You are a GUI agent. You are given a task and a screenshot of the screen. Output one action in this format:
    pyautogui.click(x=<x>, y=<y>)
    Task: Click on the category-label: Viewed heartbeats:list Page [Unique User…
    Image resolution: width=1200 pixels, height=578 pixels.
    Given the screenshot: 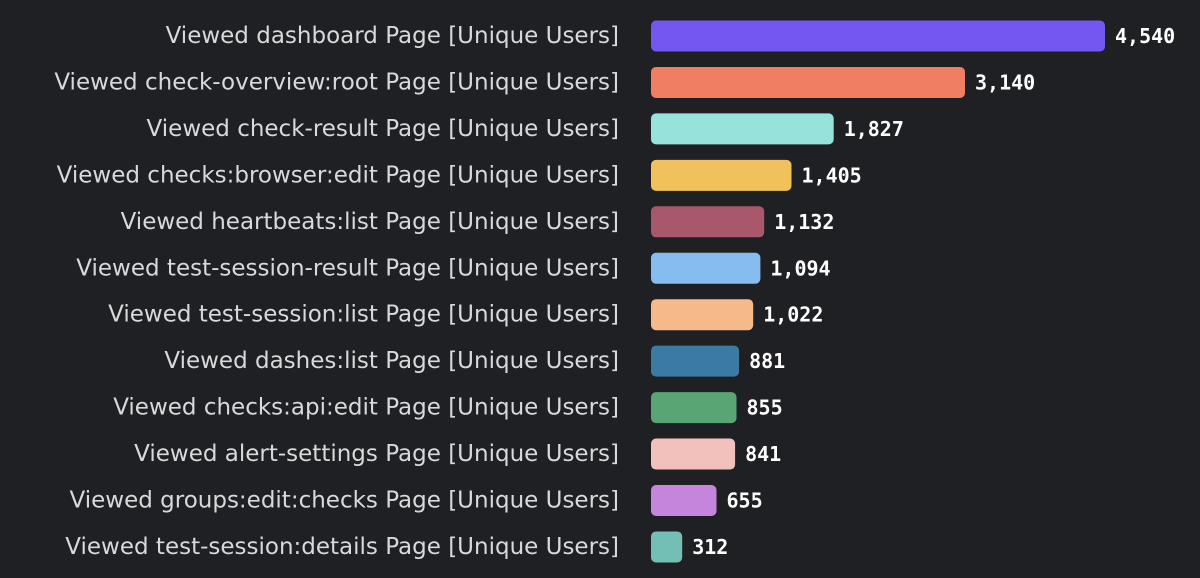 What is the action you would take?
    pyautogui.click(x=370, y=222)
    